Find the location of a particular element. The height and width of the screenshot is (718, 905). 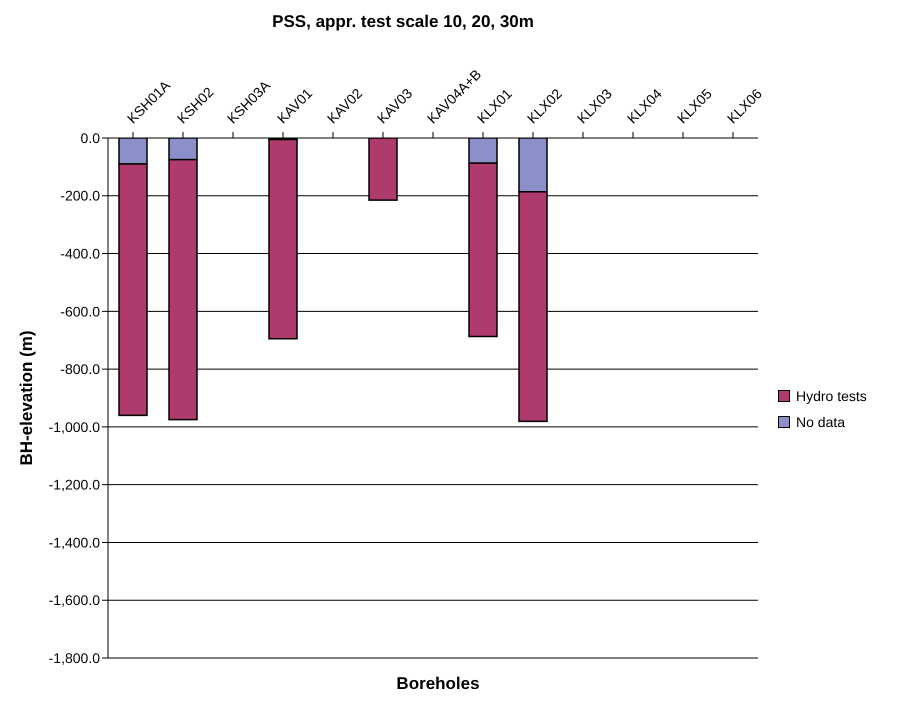

y-tick-label: -800.0 is located at coordinates (80, 369).